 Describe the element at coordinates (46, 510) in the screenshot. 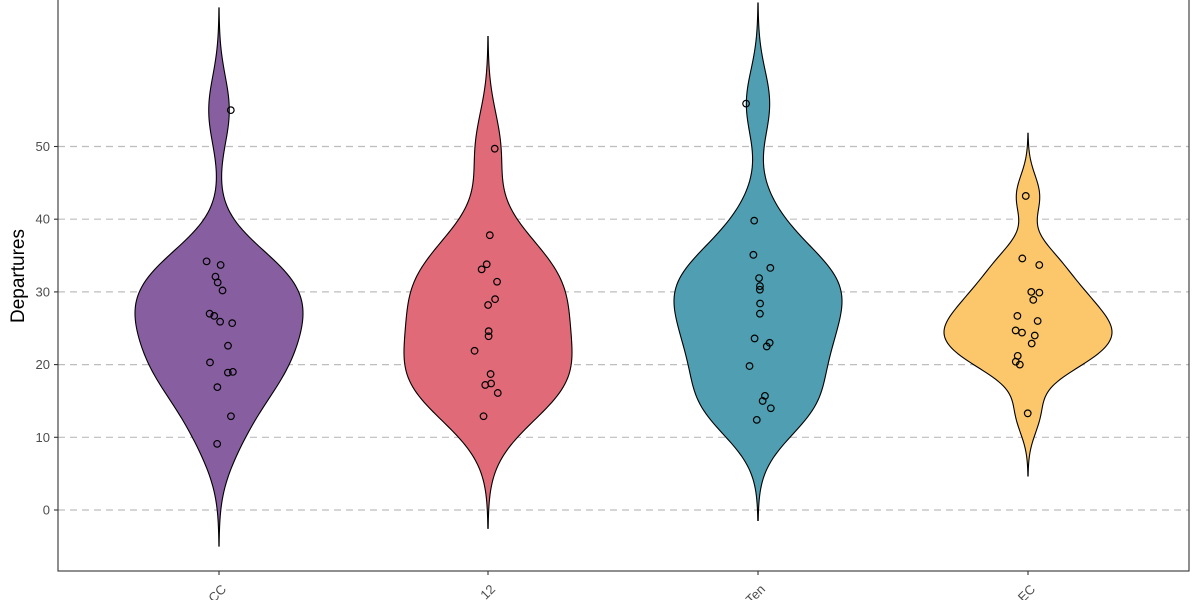

I see `y-tick-label: 0` at that location.